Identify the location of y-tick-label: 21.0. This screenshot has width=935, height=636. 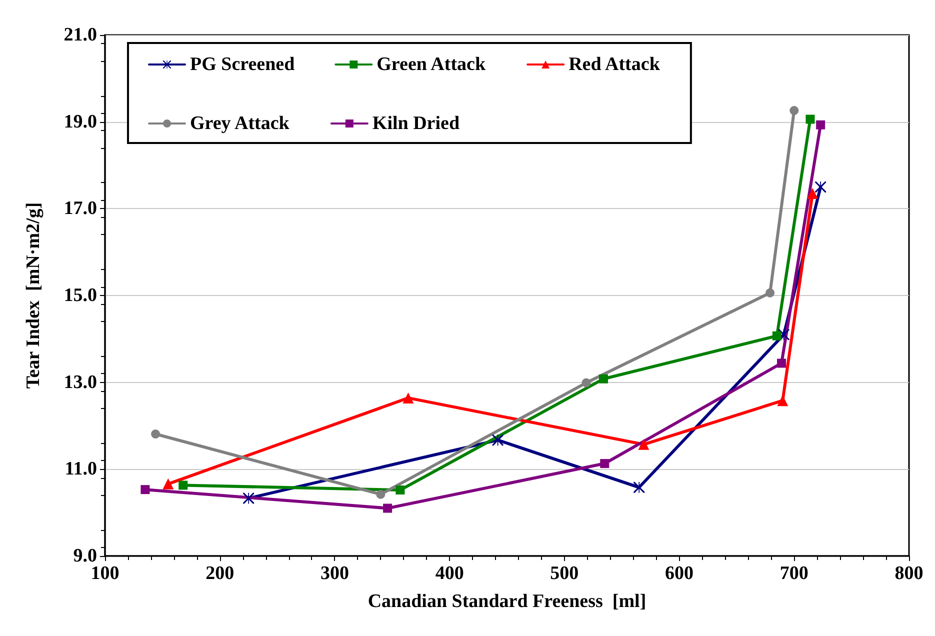
(80, 35).